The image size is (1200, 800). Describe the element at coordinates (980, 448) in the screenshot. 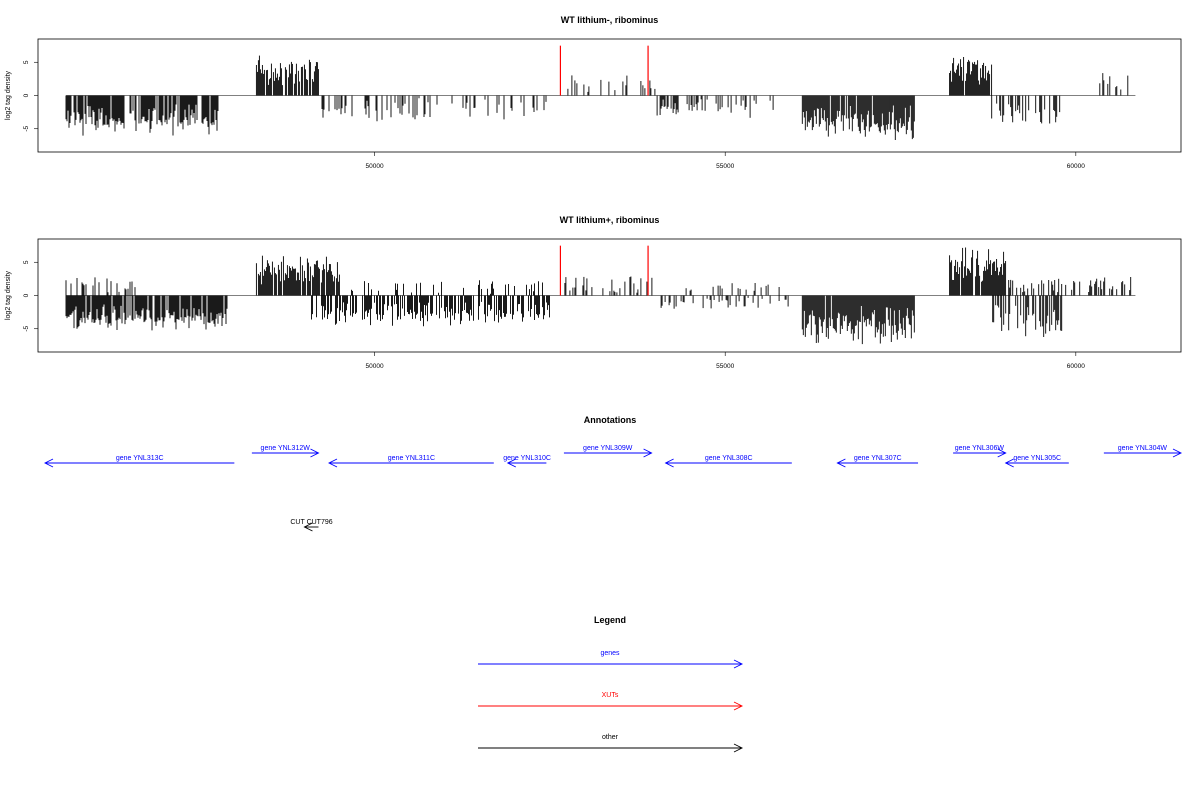

I see `gene-label: gene YNL306W` at that location.